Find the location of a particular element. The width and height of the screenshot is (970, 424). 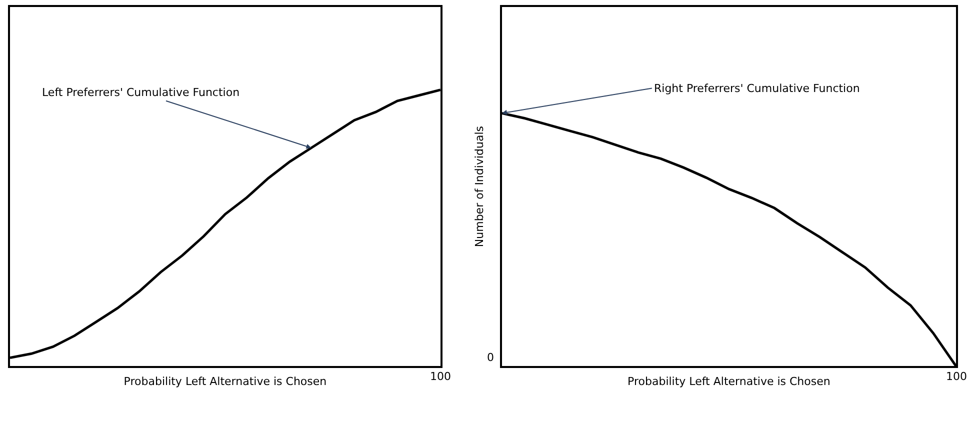

annotation: Left Preferrers' Cumulative Function is located at coordinates (141, 92).